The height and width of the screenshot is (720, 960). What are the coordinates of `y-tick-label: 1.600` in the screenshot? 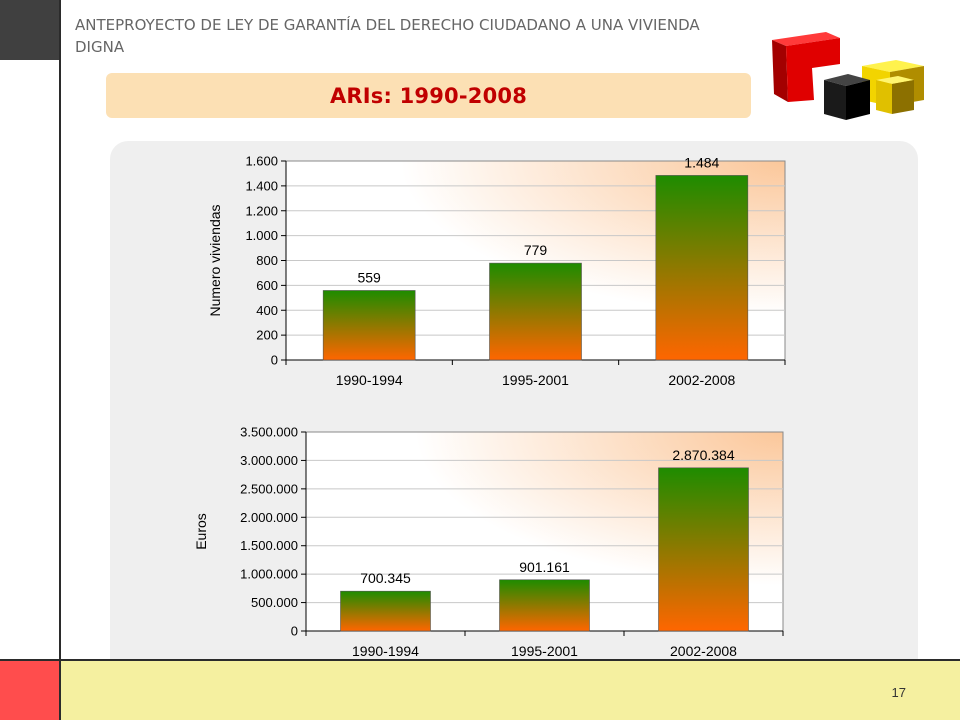 It's located at (261, 161).